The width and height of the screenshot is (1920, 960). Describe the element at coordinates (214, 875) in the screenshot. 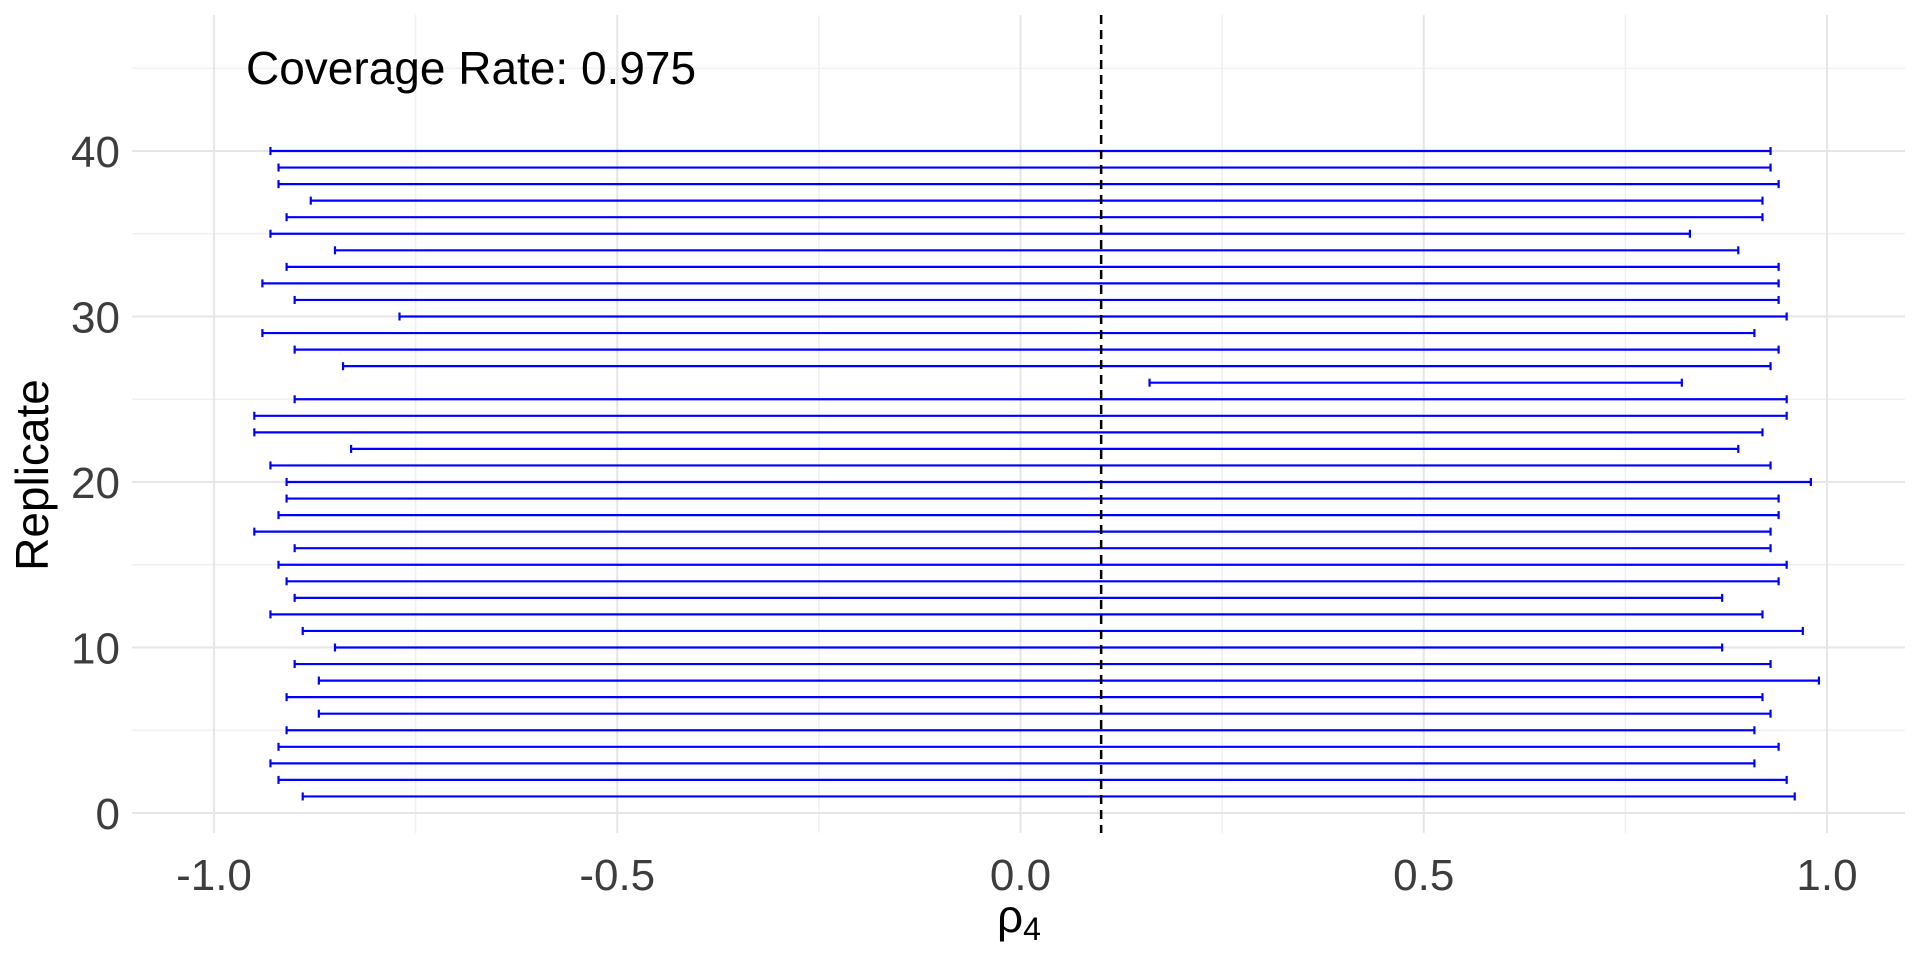

I see `x-tick-label: -1.0` at that location.